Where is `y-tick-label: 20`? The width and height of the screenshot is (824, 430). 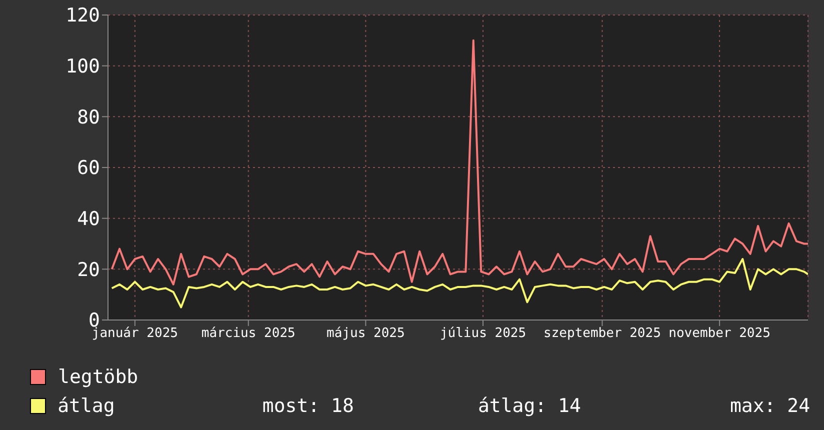 y-tick-label: 20 is located at coordinates (88, 269).